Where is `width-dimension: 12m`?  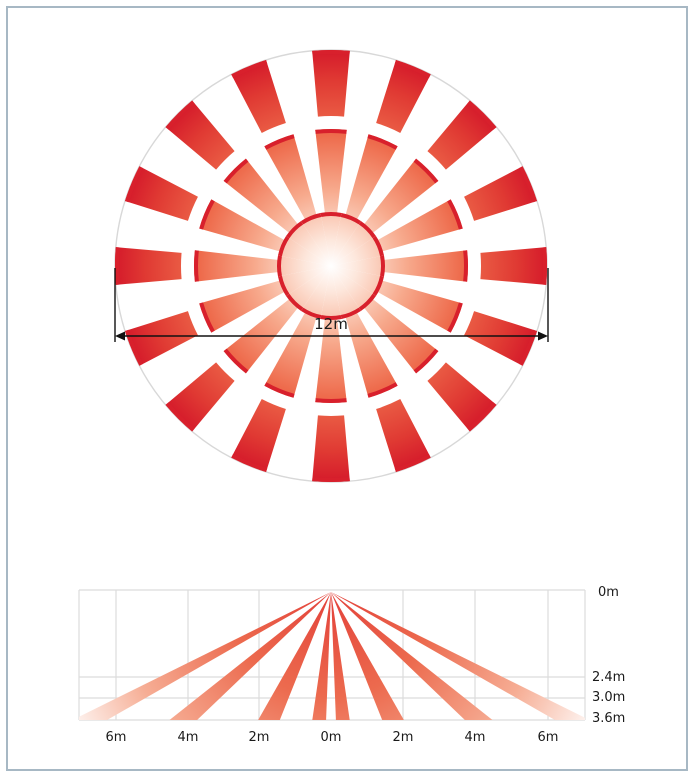
width-dimension: 12m is located at coordinates (331, 305).